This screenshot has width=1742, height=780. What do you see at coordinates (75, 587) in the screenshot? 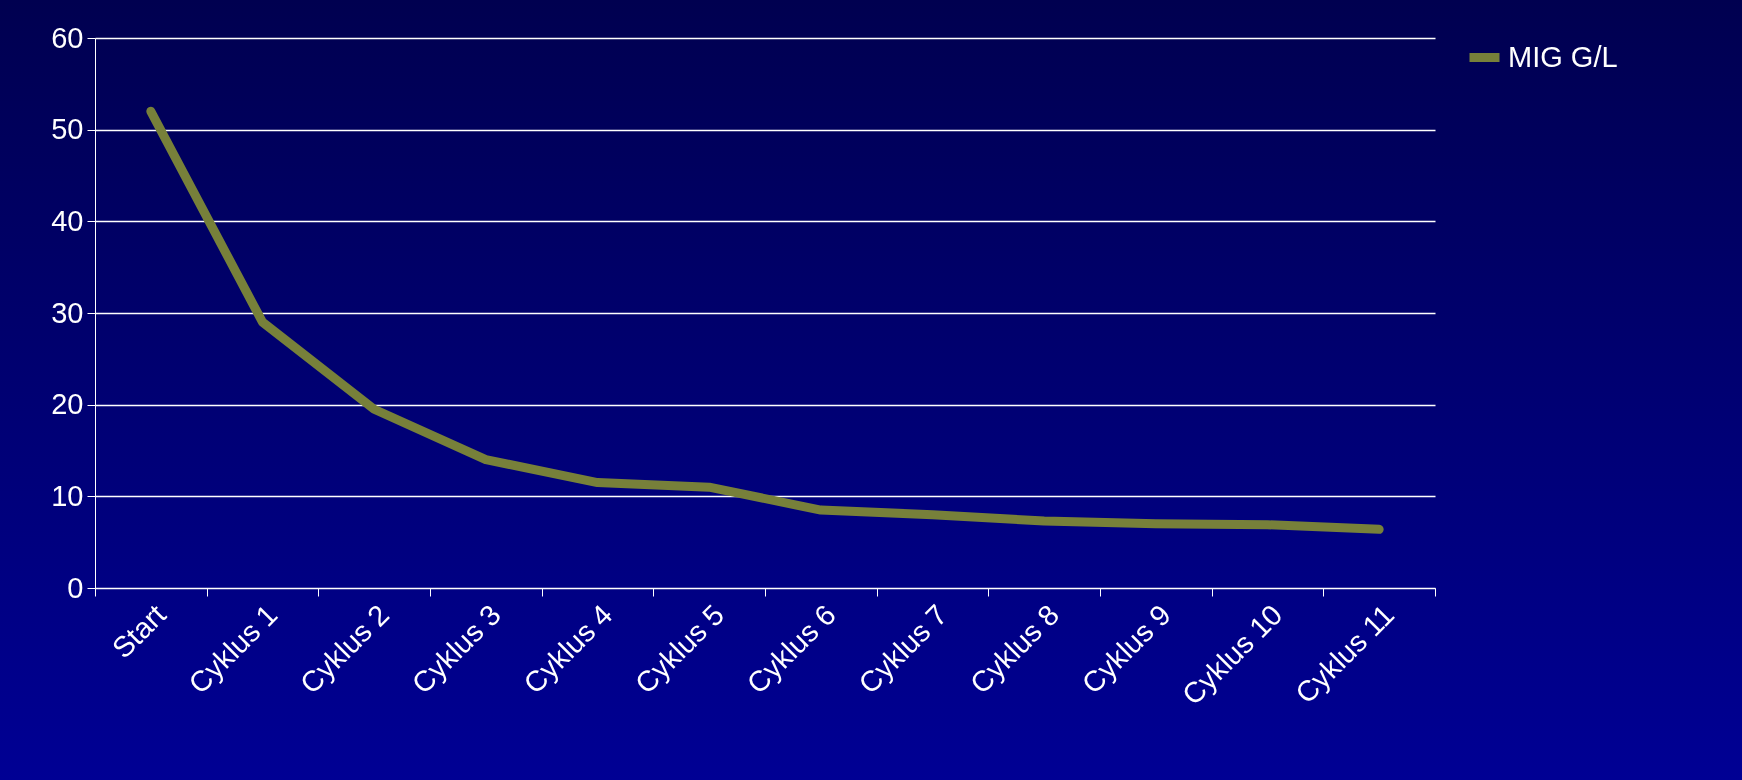
I see `y-tick-label: 0` at bounding box center [75, 587].